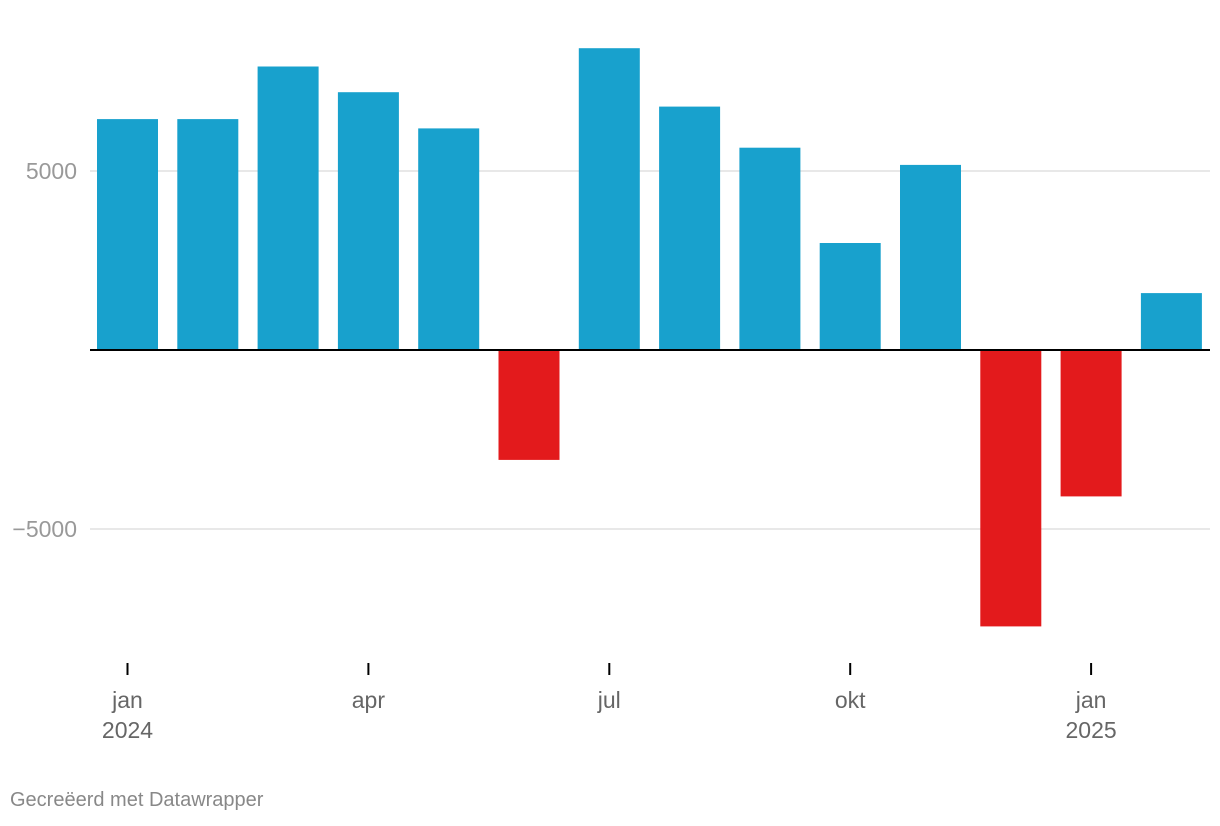  I want to click on x-tick-label-0: jan, so click(127, 700).